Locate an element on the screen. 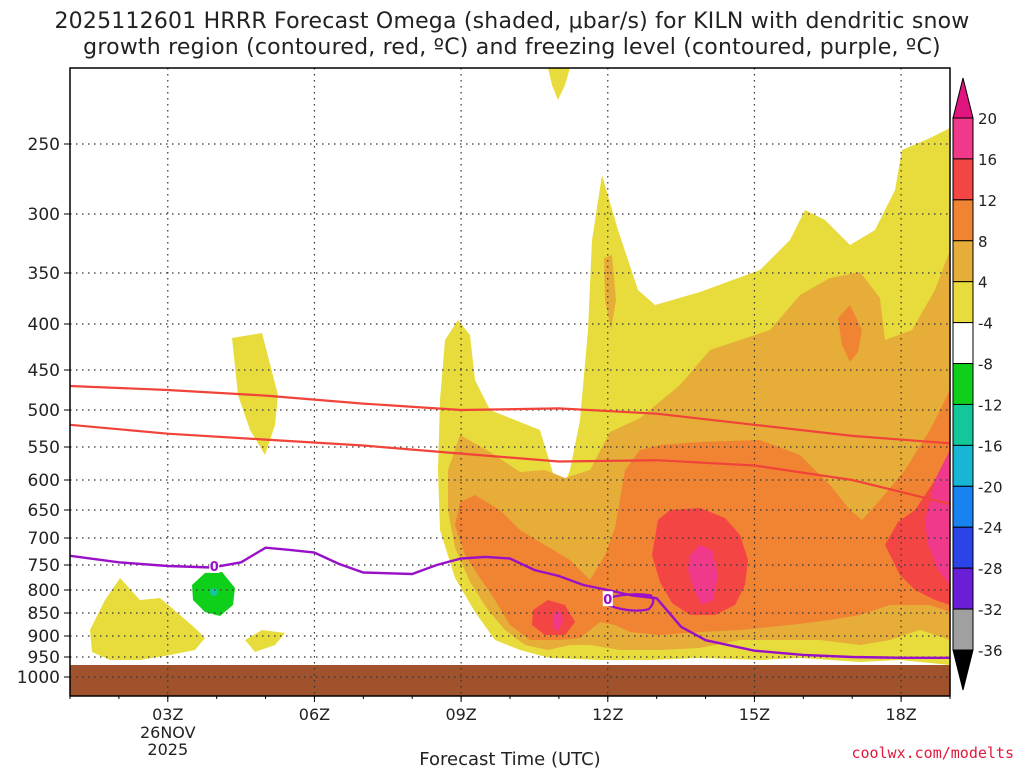 The height and width of the screenshot is (768, 1024). y-tick-label-1000: 1000 is located at coordinates (38, 678).